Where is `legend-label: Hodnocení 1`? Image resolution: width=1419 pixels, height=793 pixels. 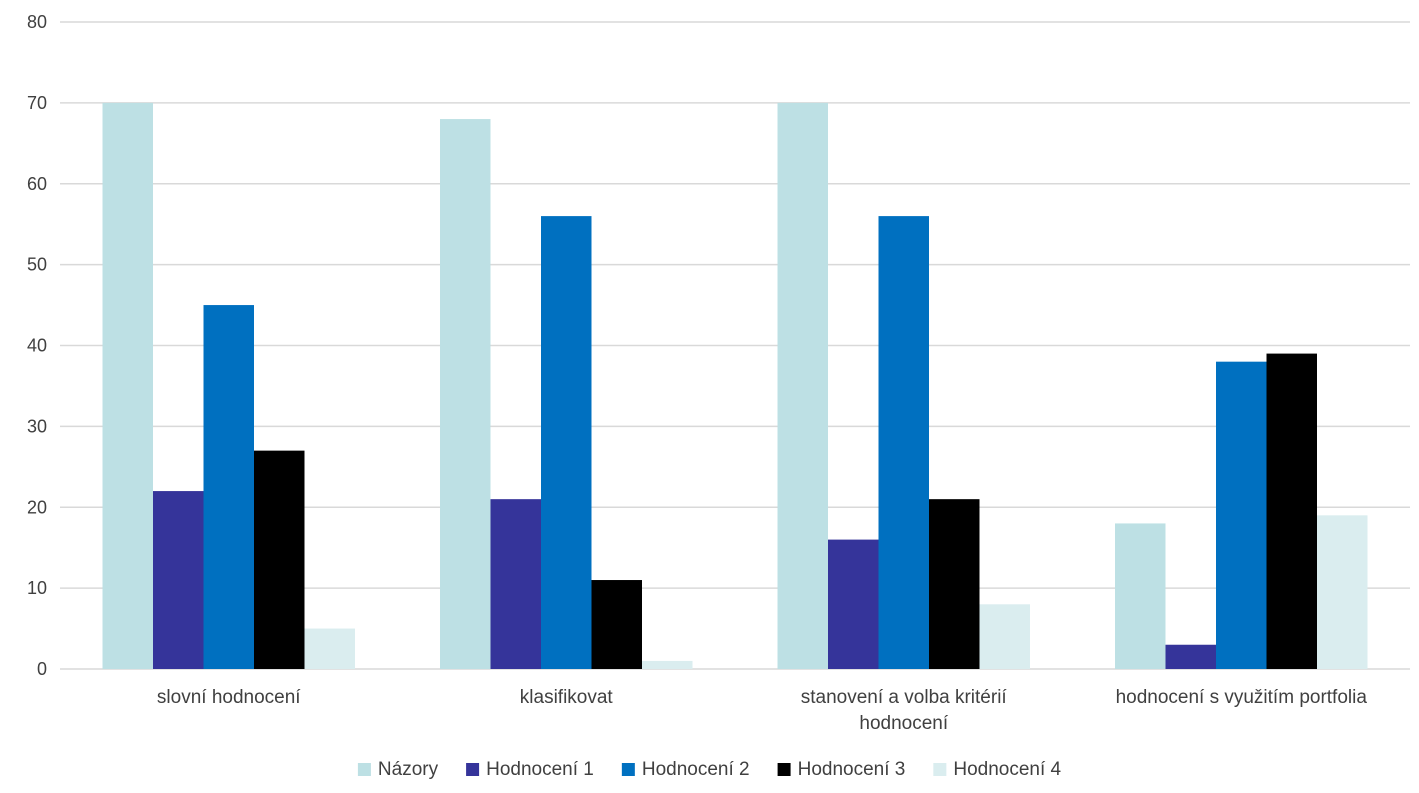 legend-label: Hodnocení 1 is located at coordinates (540, 769).